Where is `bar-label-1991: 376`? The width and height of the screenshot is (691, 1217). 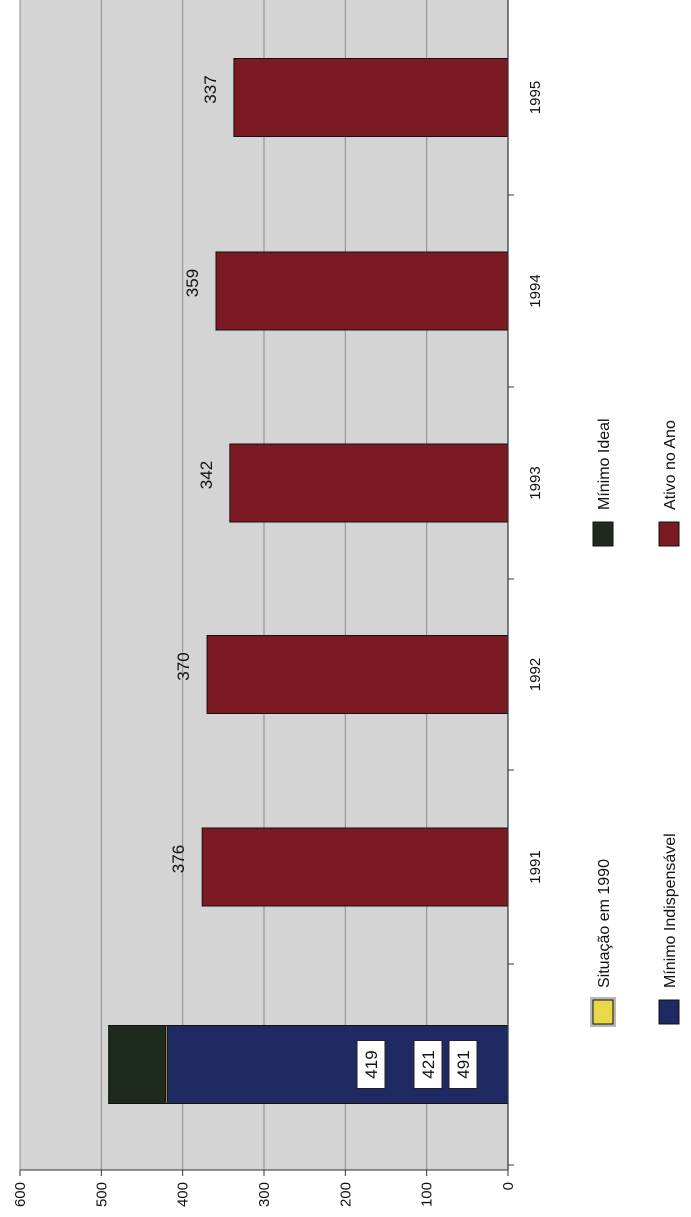
bar-label-1991: 376 is located at coordinates (178, 859).